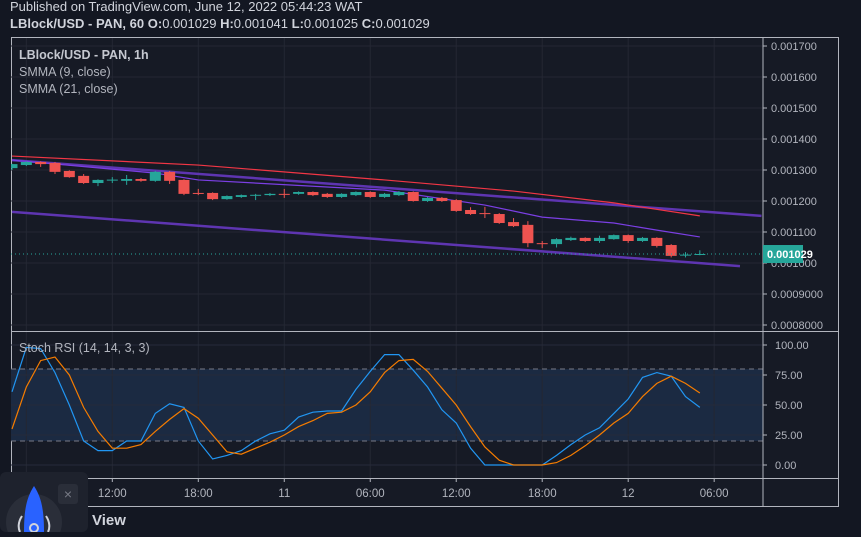  Describe the element at coordinates (794, 47) in the screenshot. I see `price-tick-label: 0.001700` at that location.